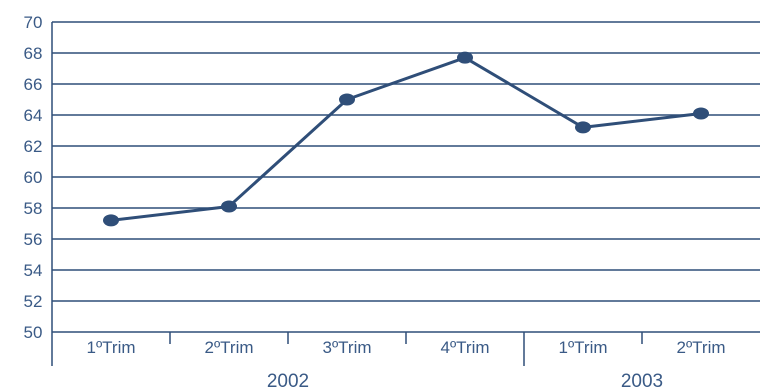 The width and height of the screenshot is (766, 390). I want to click on group-label: 2003, so click(642, 380).